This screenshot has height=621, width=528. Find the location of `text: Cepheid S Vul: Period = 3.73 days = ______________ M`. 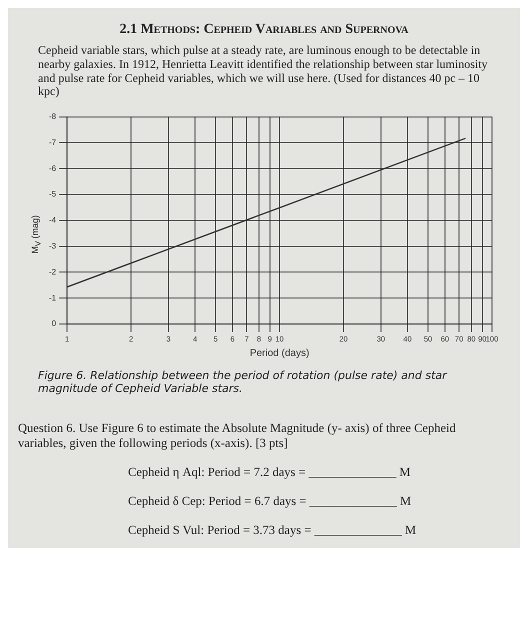

text: Cepheid S Vul: Period = 3.73 days = ______________ M is located at coordinates (273, 530).